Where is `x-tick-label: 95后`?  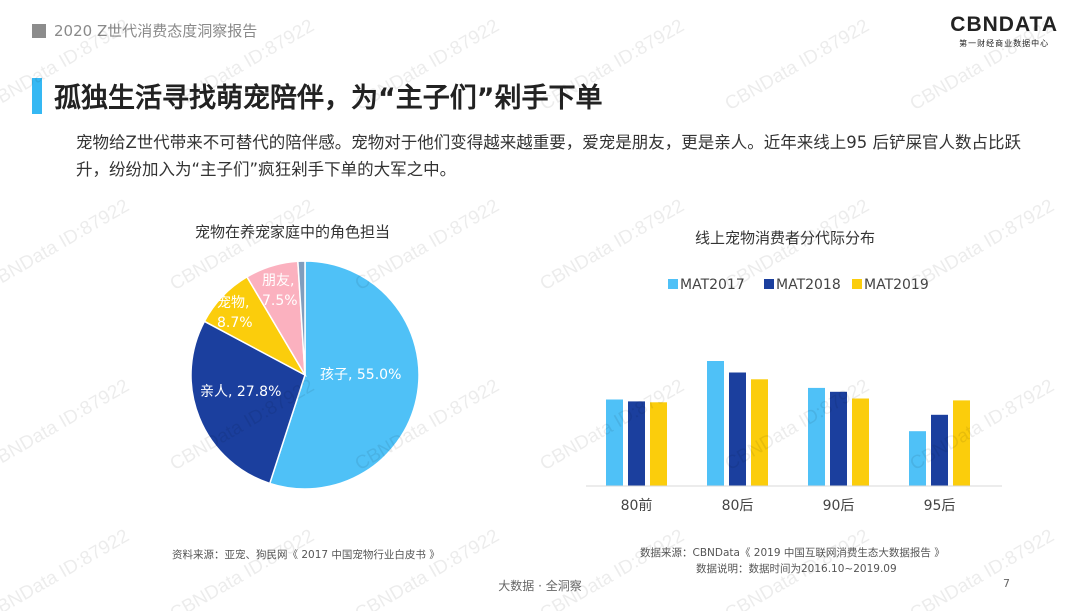 x-tick-label: 95后 is located at coordinates (940, 506).